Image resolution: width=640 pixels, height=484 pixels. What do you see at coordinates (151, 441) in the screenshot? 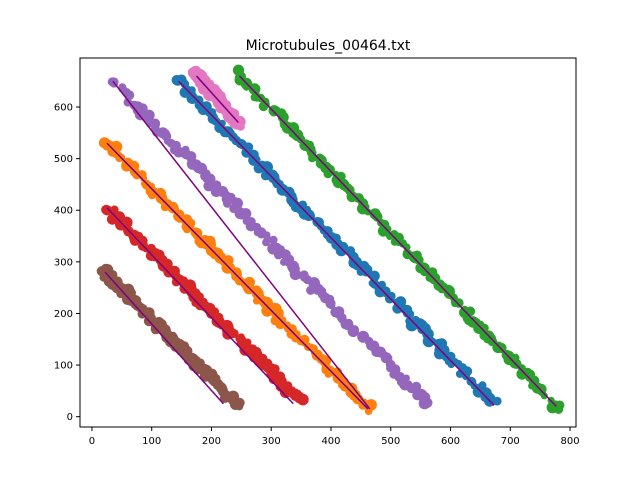
I see `x-tick-label: 100` at bounding box center [151, 441].